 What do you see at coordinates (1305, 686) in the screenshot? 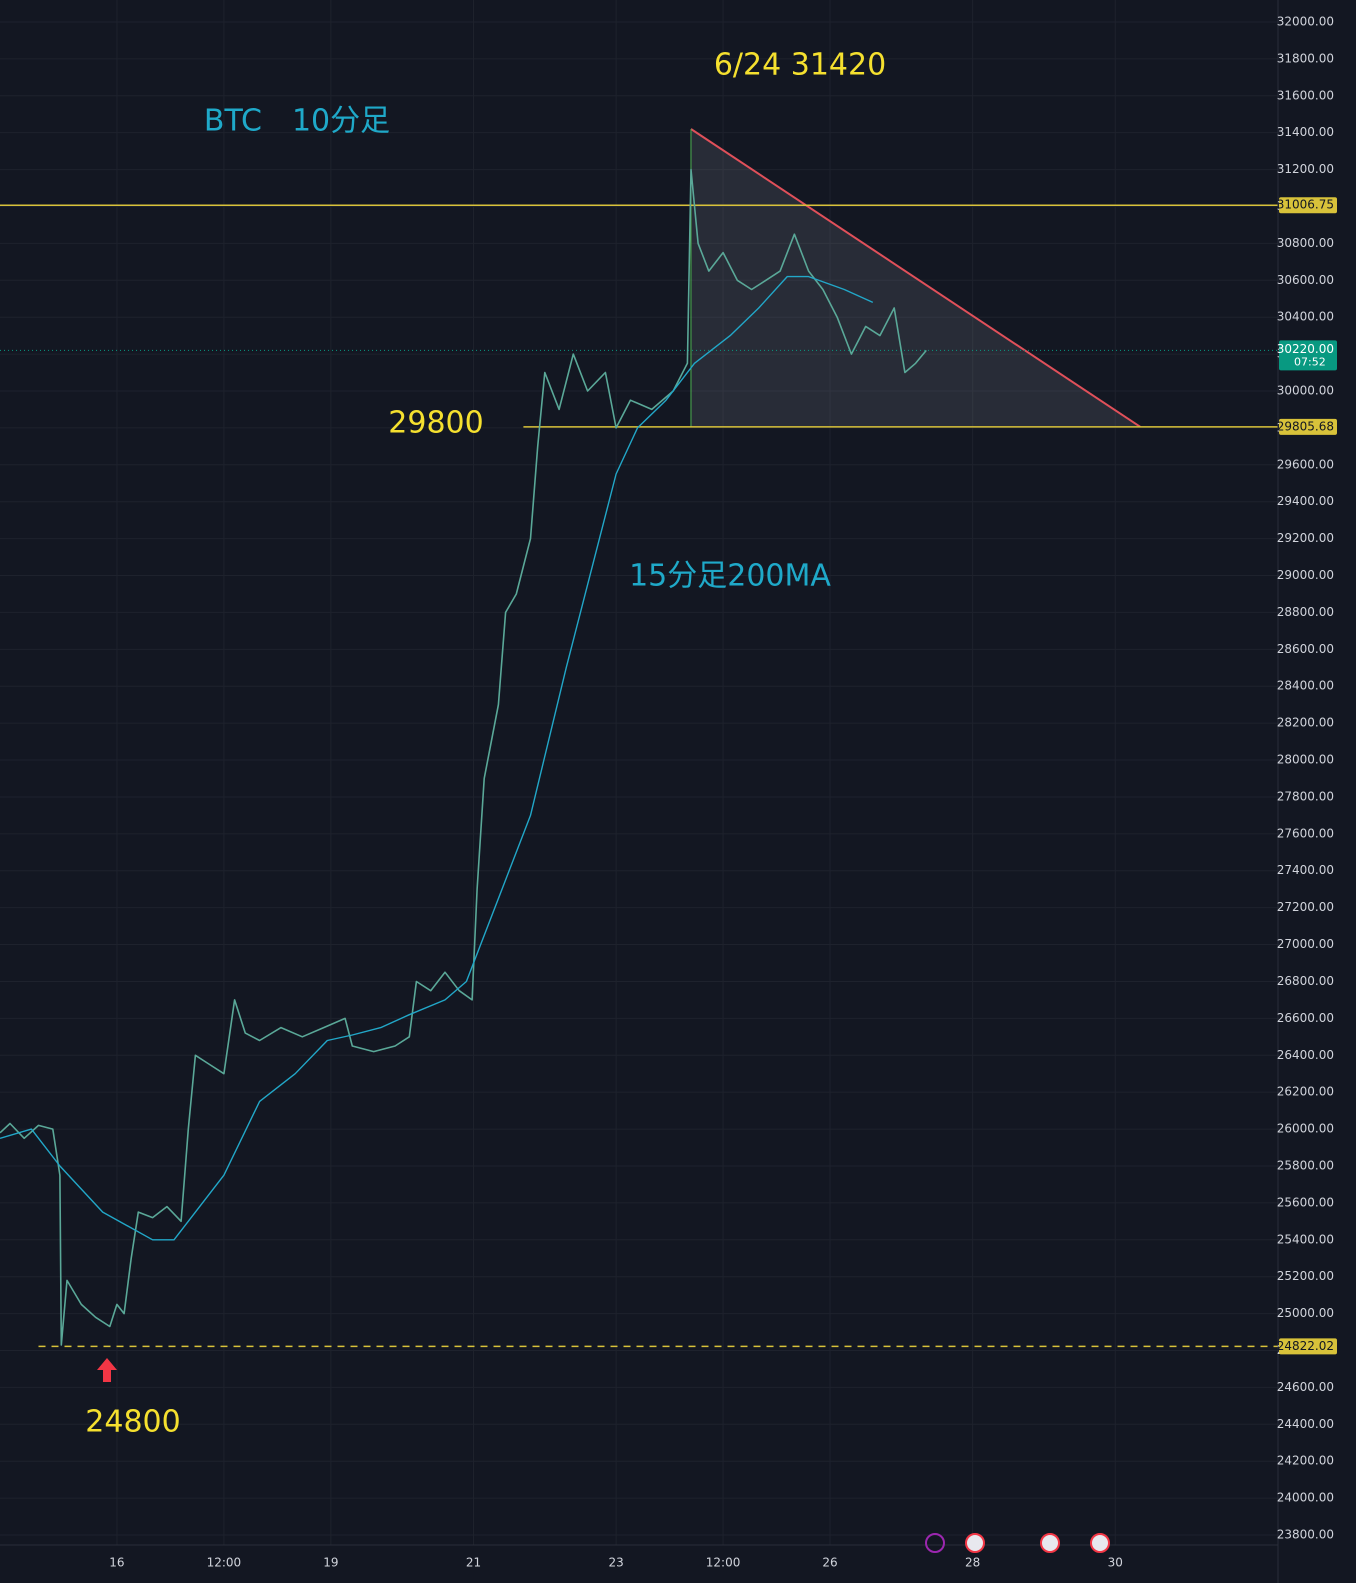
I see `y-tick-label: 28400.00` at bounding box center [1305, 686].